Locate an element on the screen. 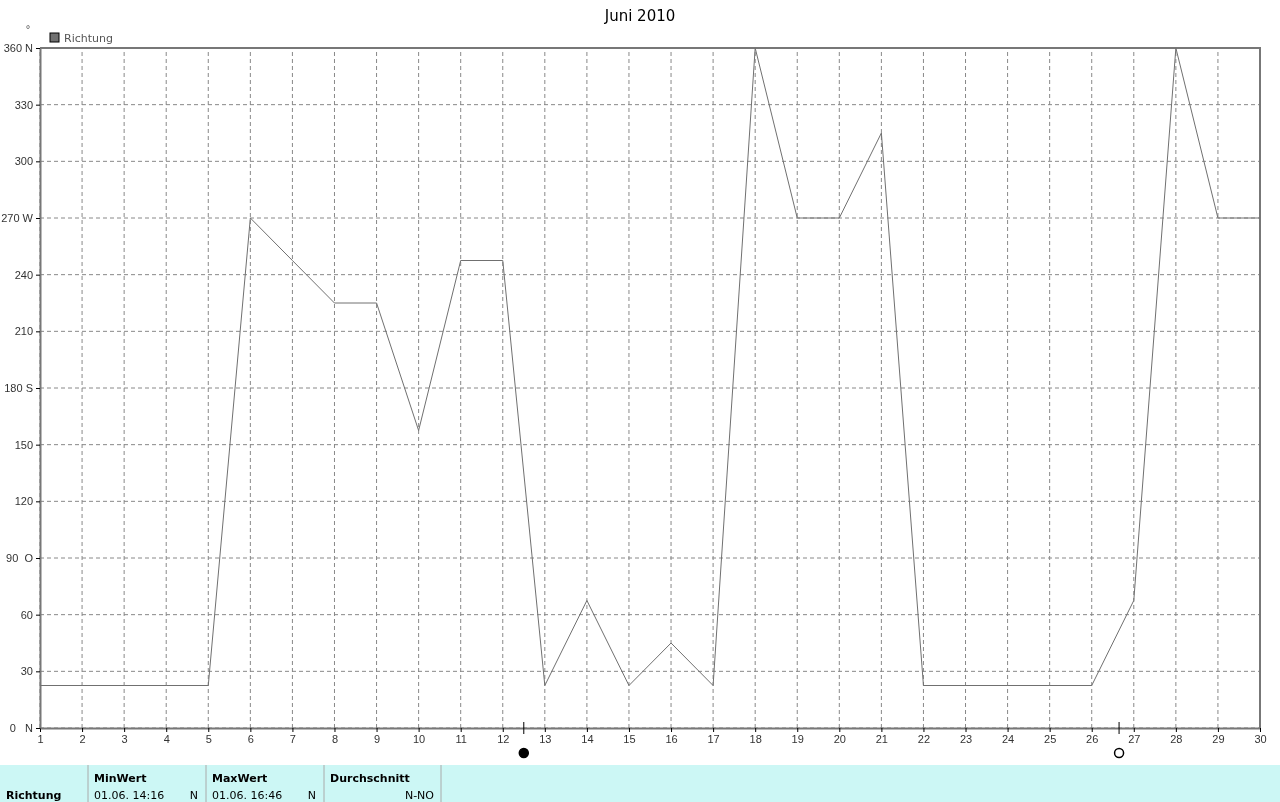 Image resolution: width=1280 pixels, height=802 pixels. x-tick-label: 3 is located at coordinates (124, 738).